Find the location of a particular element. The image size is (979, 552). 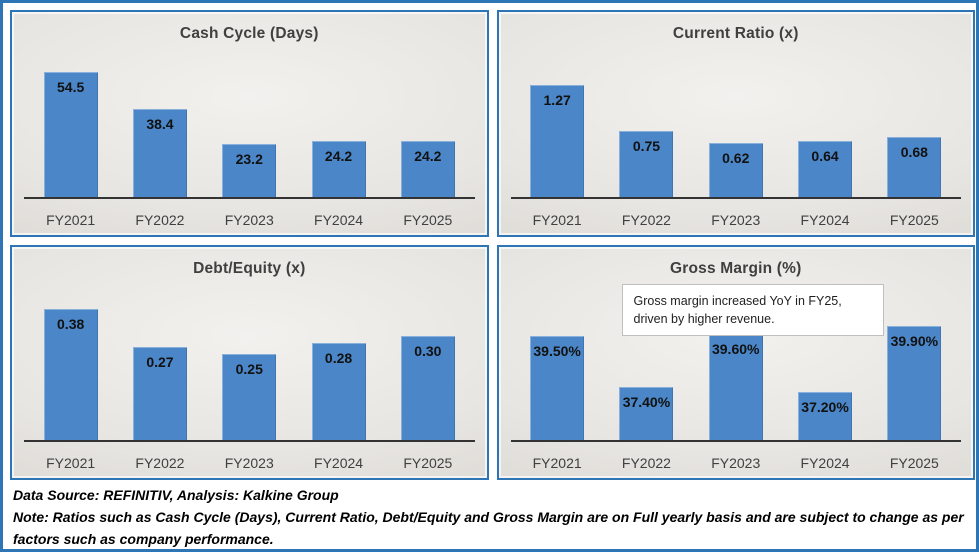

bar-value-label: 23.2 is located at coordinates (249, 159).